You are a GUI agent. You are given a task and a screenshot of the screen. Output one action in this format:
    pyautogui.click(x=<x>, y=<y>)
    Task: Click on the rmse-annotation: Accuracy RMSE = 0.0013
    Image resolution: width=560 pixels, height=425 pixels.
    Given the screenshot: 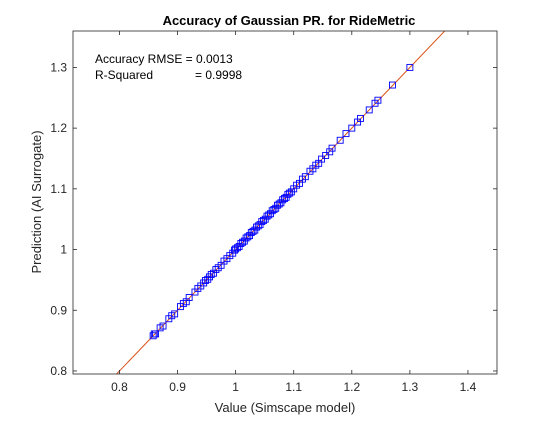 What is the action you would take?
    pyautogui.click(x=164, y=59)
    